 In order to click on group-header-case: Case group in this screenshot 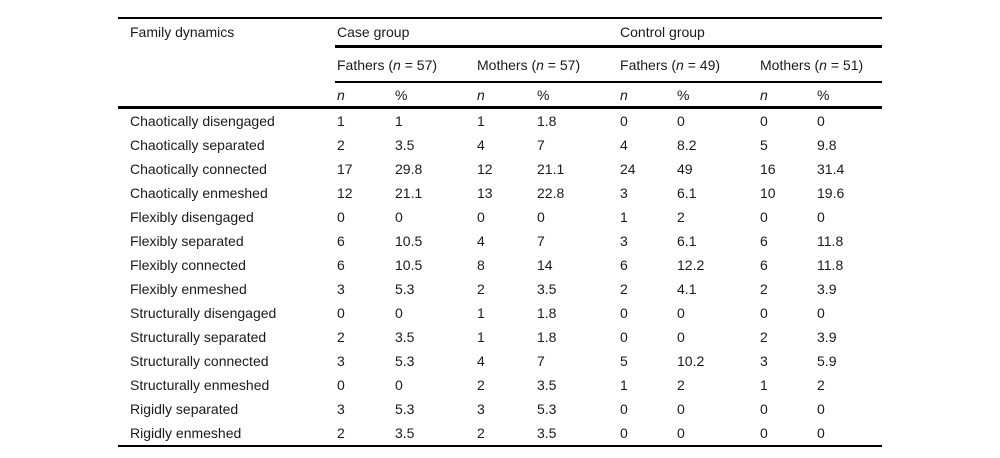, I will do `click(477, 33)`.